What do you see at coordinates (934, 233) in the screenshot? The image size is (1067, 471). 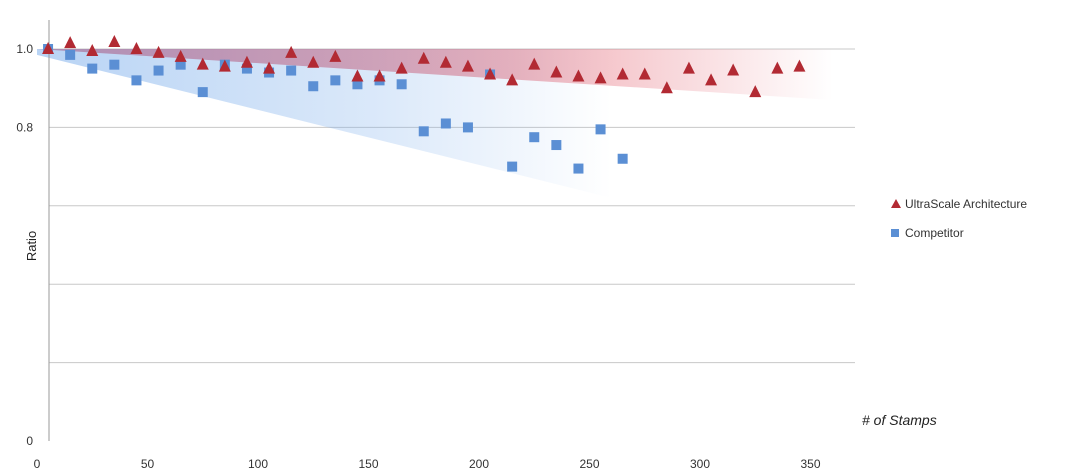 I see `legend-label: Competitor` at bounding box center [934, 233].